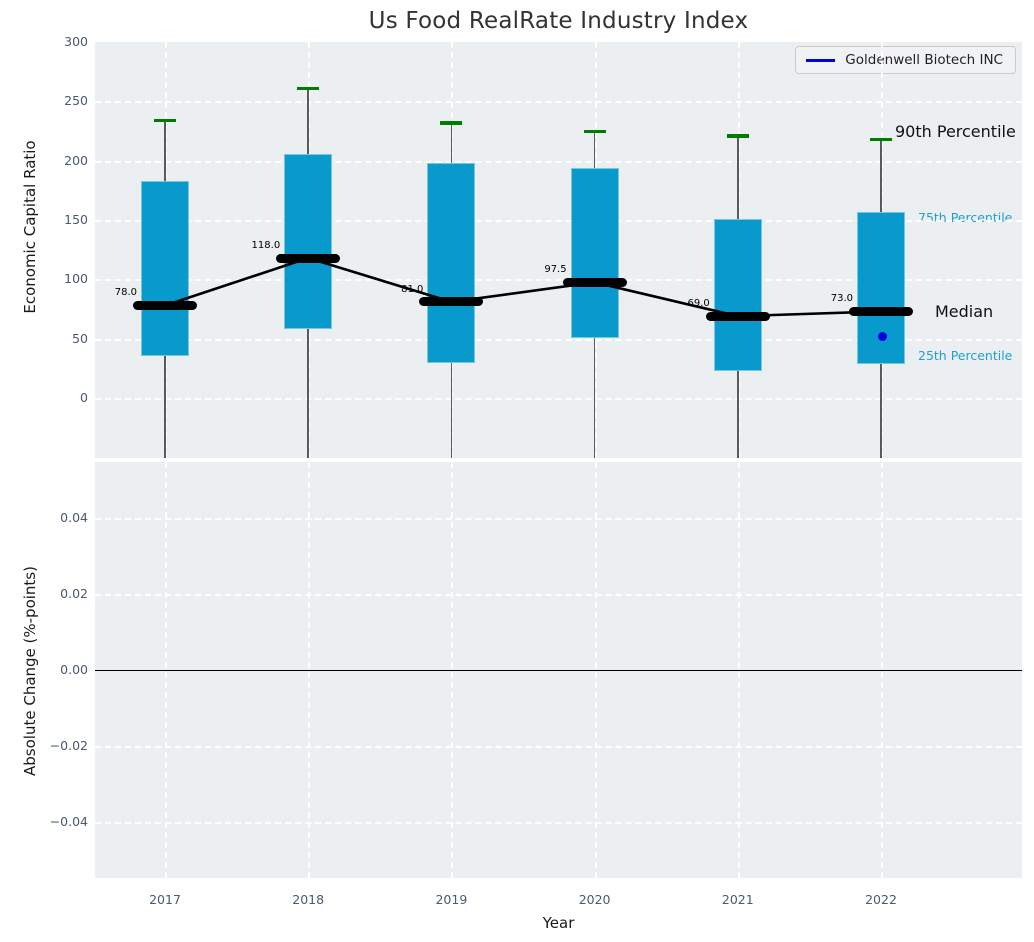 This screenshot has width=1034, height=942. What do you see at coordinates (84, 398) in the screenshot?
I see `top-y-tick: 0` at bounding box center [84, 398].